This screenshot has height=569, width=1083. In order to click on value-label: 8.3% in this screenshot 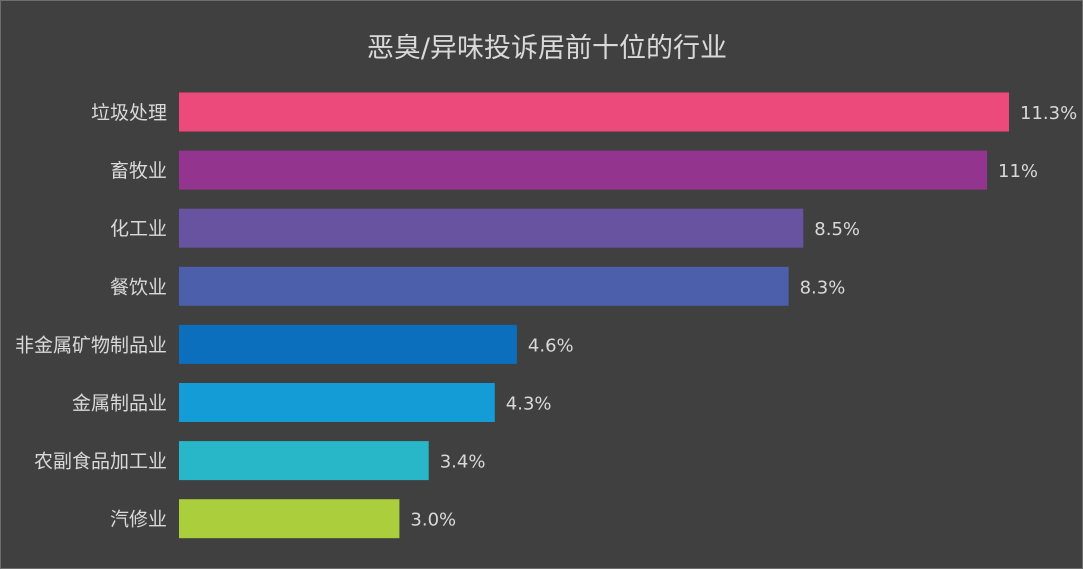, I will do `click(823, 287)`.